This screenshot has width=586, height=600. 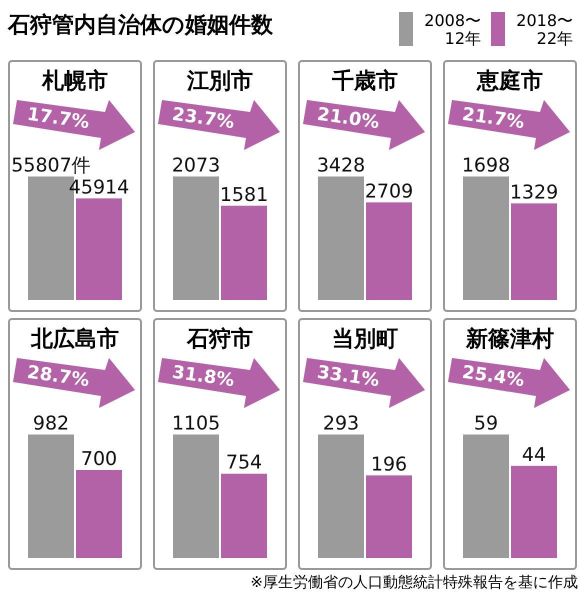 I want to click on data-label: 1105, so click(x=196, y=423).